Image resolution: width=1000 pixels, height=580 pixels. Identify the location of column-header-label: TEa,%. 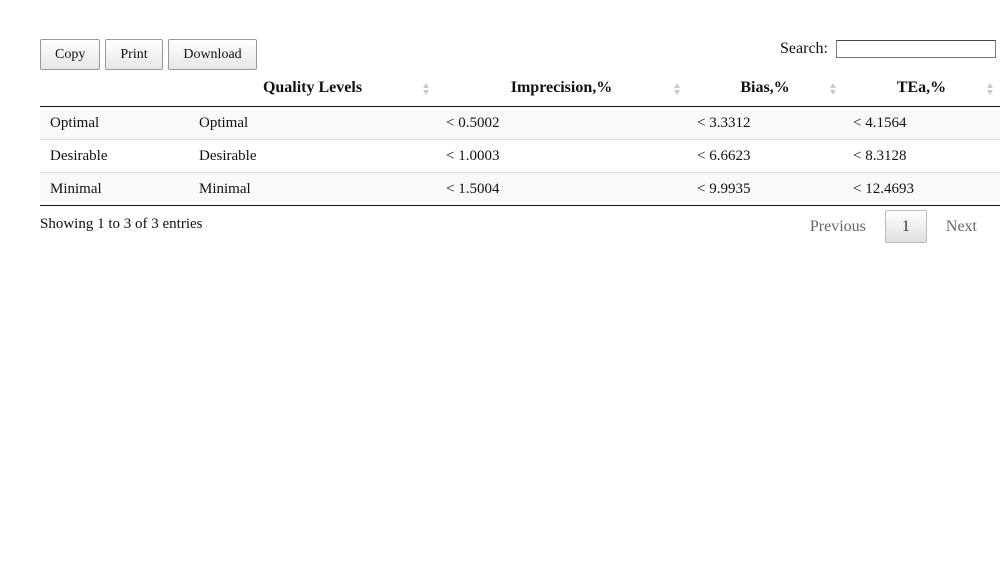
(921, 87).